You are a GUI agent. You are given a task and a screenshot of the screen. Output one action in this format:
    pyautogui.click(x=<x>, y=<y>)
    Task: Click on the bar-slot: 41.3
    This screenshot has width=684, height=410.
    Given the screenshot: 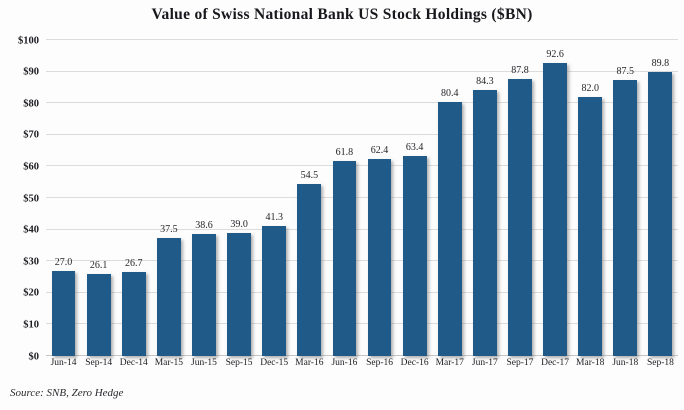 What is the action you would take?
    pyautogui.click(x=274, y=198)
    